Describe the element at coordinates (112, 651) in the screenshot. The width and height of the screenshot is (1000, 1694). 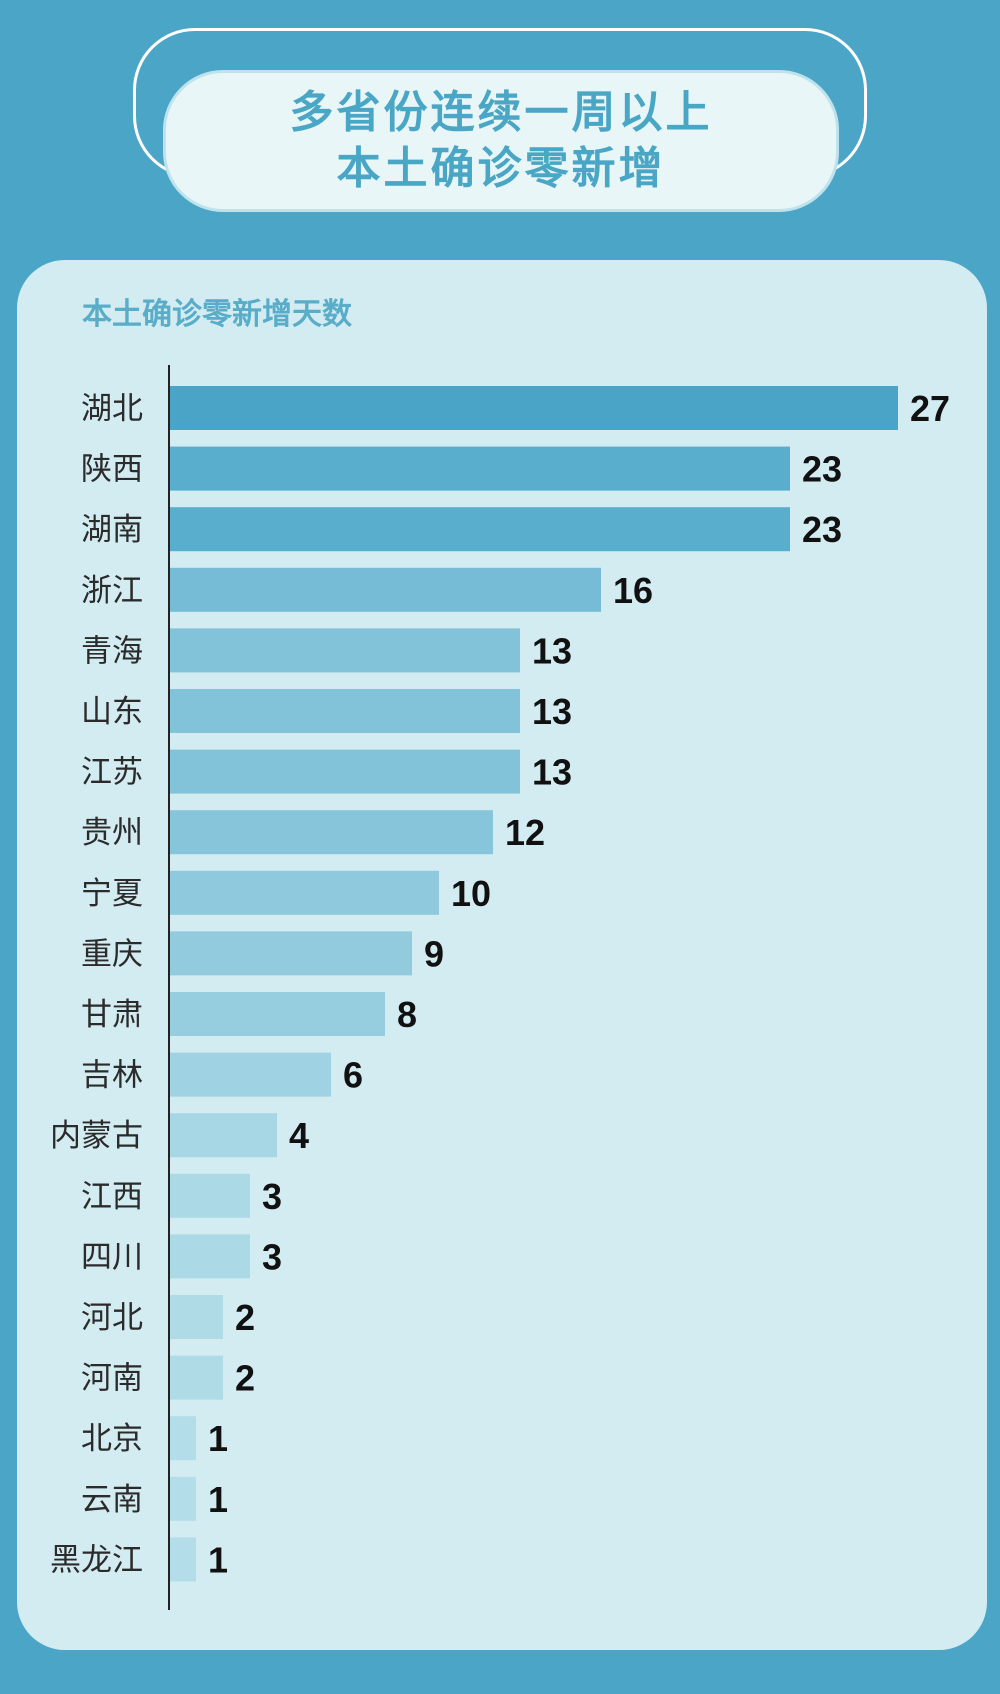
I see `category-label-4: 青海` at that location.